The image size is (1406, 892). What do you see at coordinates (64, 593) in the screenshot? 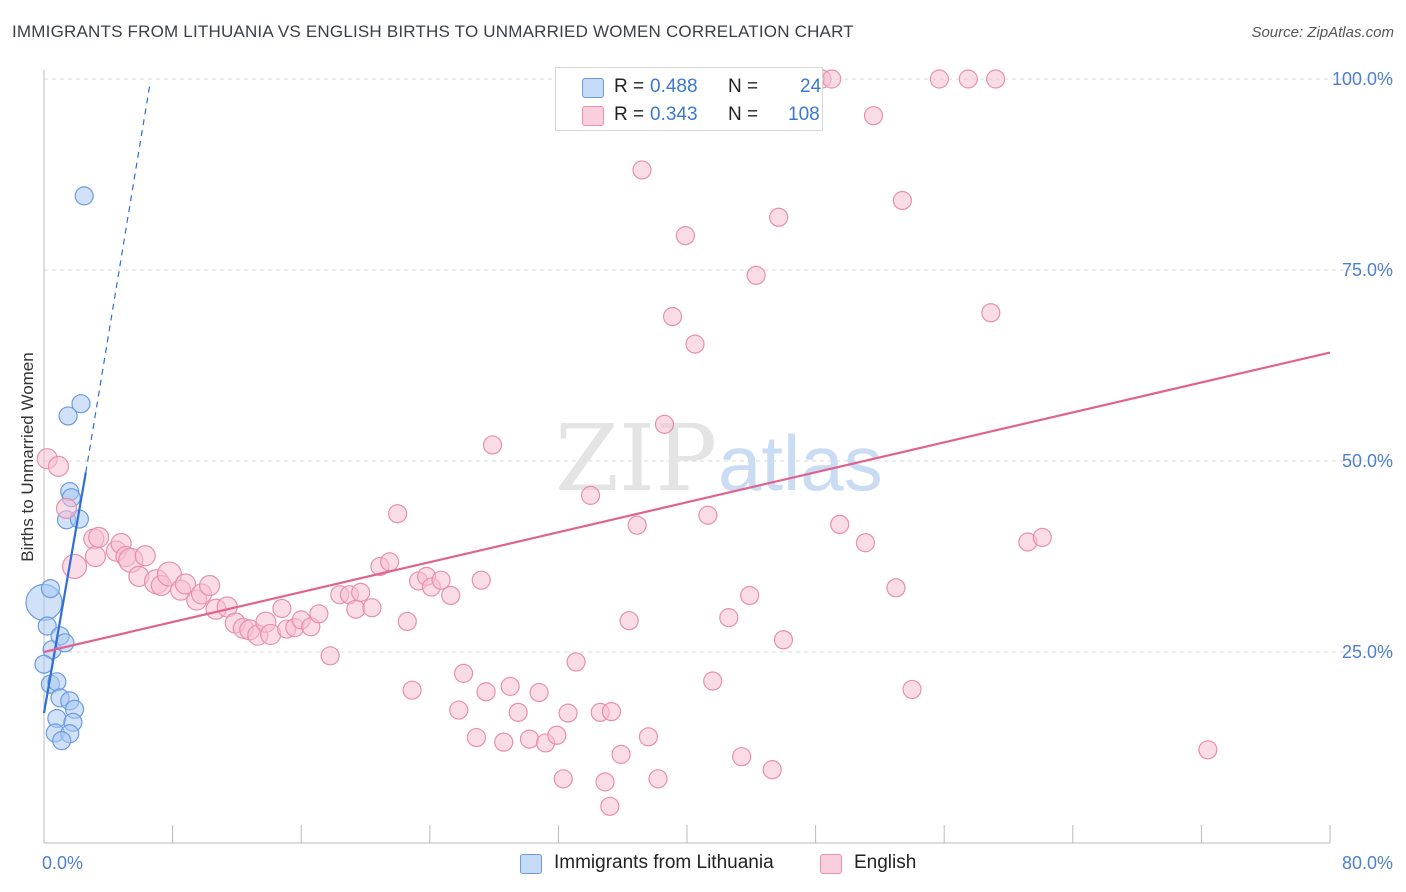
I see `lithuania-trend-line` at bounding box center [64, 593].